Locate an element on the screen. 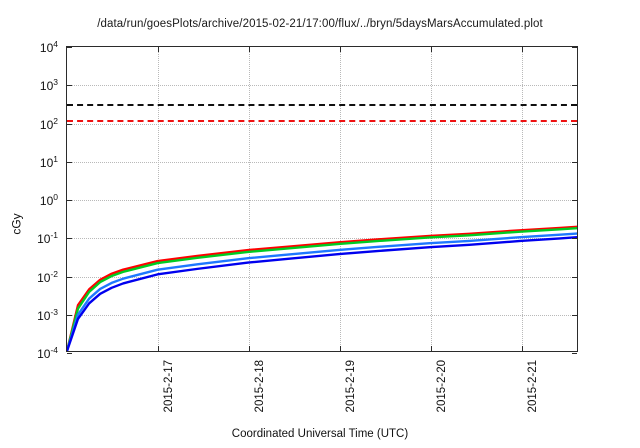  x-axis-label: 2015-2-19 is located at coordinates (351, 386).